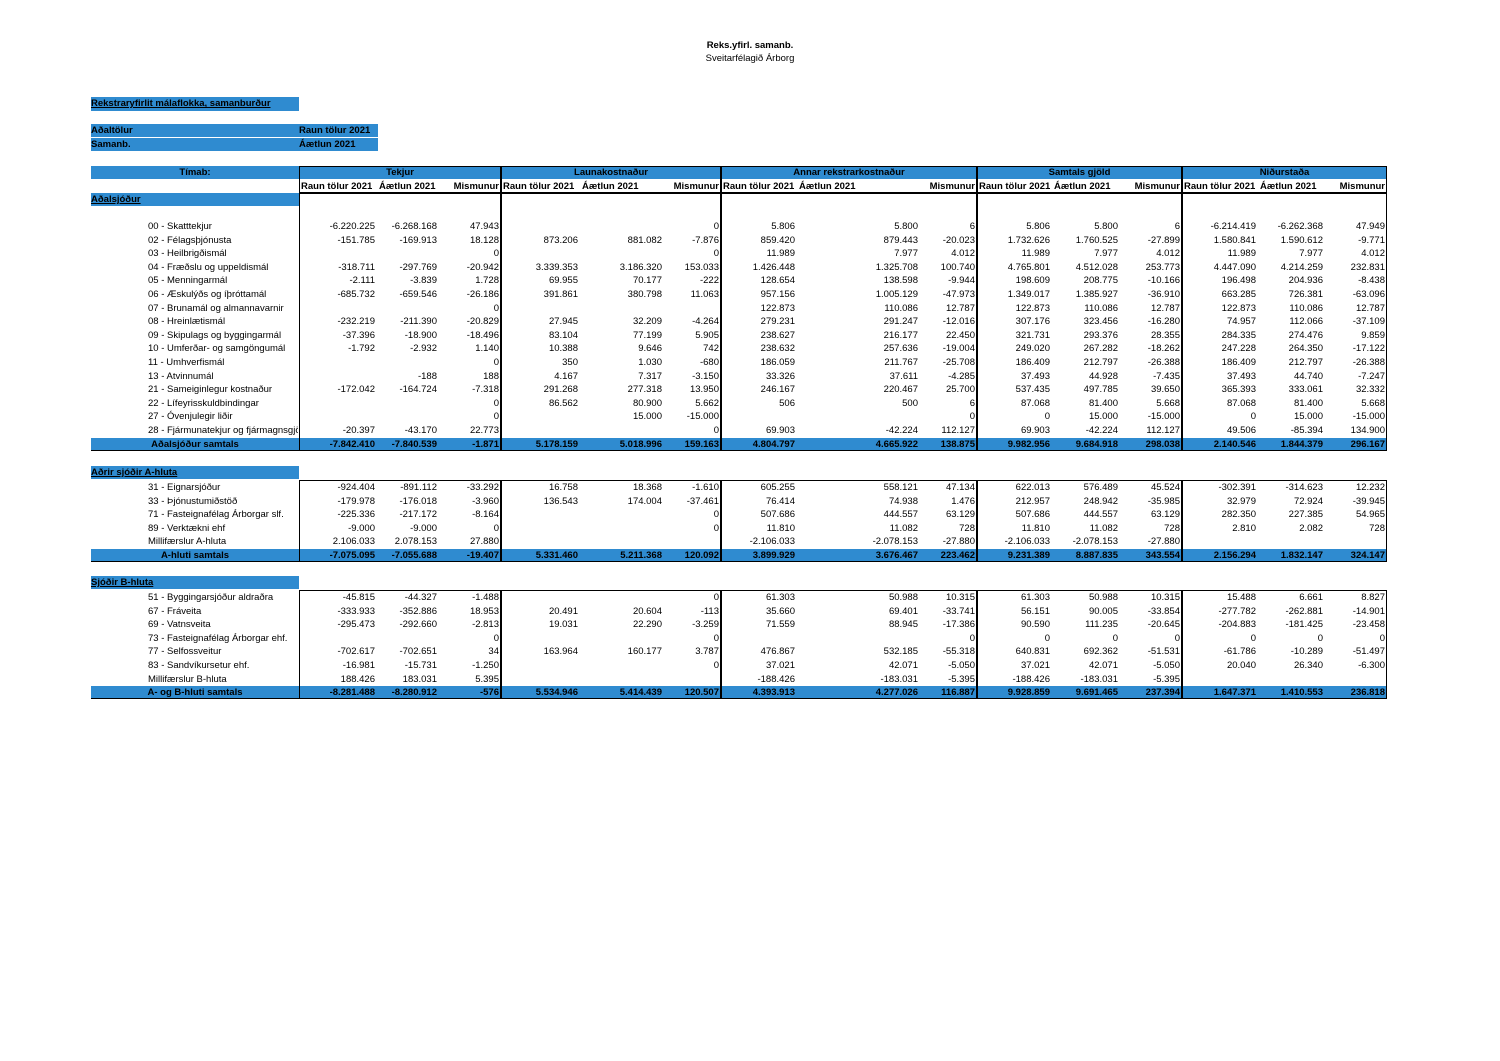 The image size is (1500, 1061). I want to click on cell: 42.071, so click(1103, 665).